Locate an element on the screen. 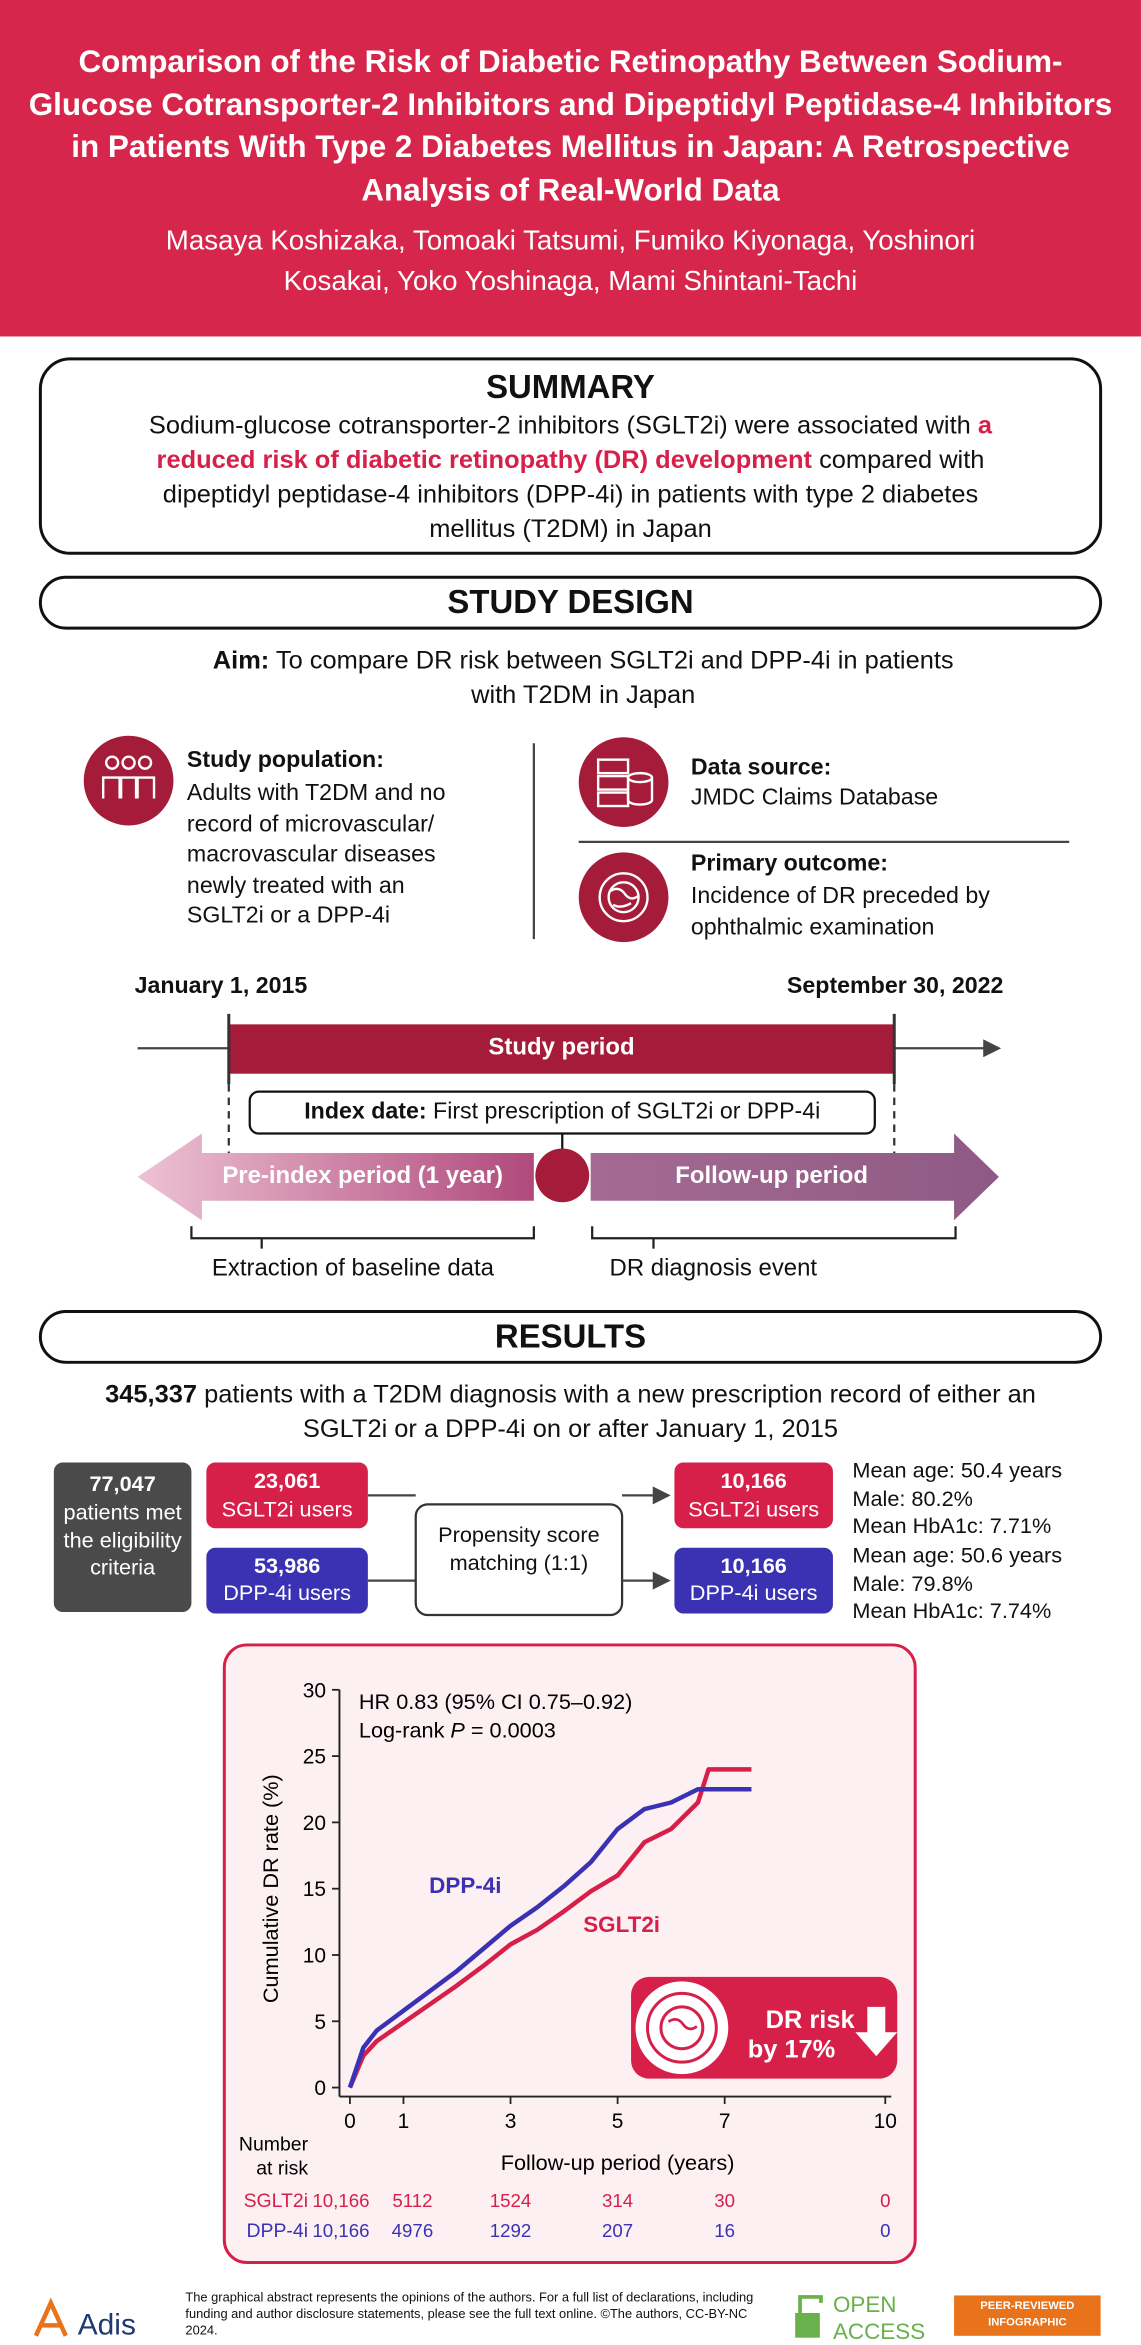 Image resolution: width=1141 pixels, height=2345 pixels. stat: Male: 80.2% is located at coordinates (912, 1499).